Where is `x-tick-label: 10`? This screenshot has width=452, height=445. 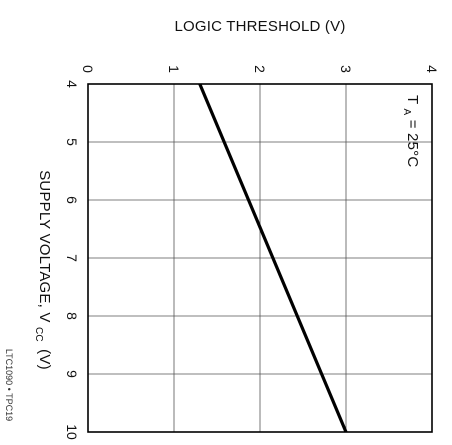
x-tick-label: 10 is located at coordinates (72, 432).